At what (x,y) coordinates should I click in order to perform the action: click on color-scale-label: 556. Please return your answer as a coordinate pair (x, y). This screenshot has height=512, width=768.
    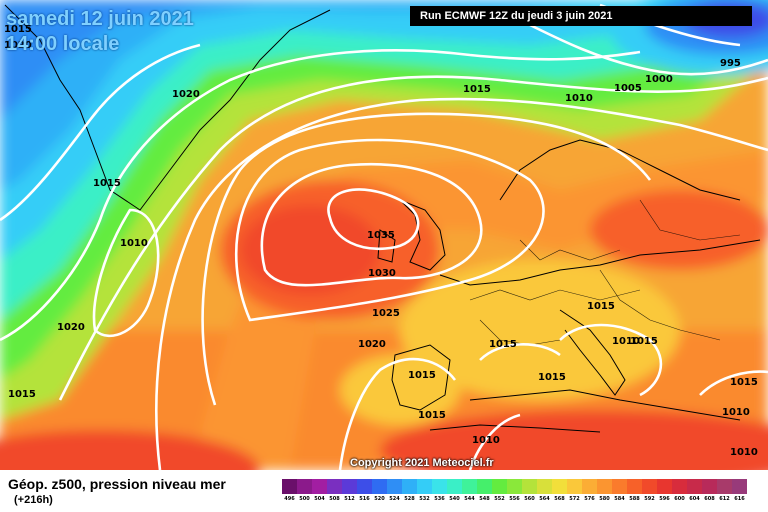
    Looking at the image, I should click on (514, 499).